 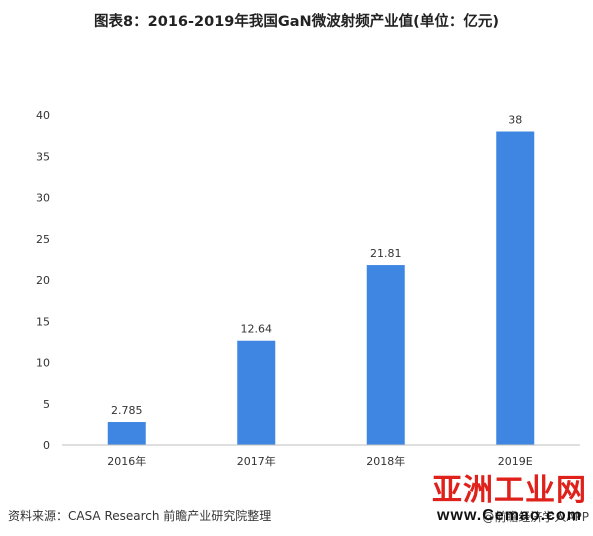 What do you see at coordinates (43, 156) in the screenshot?
I see `y-tick-label: 35` at bounding box center [43, 156].